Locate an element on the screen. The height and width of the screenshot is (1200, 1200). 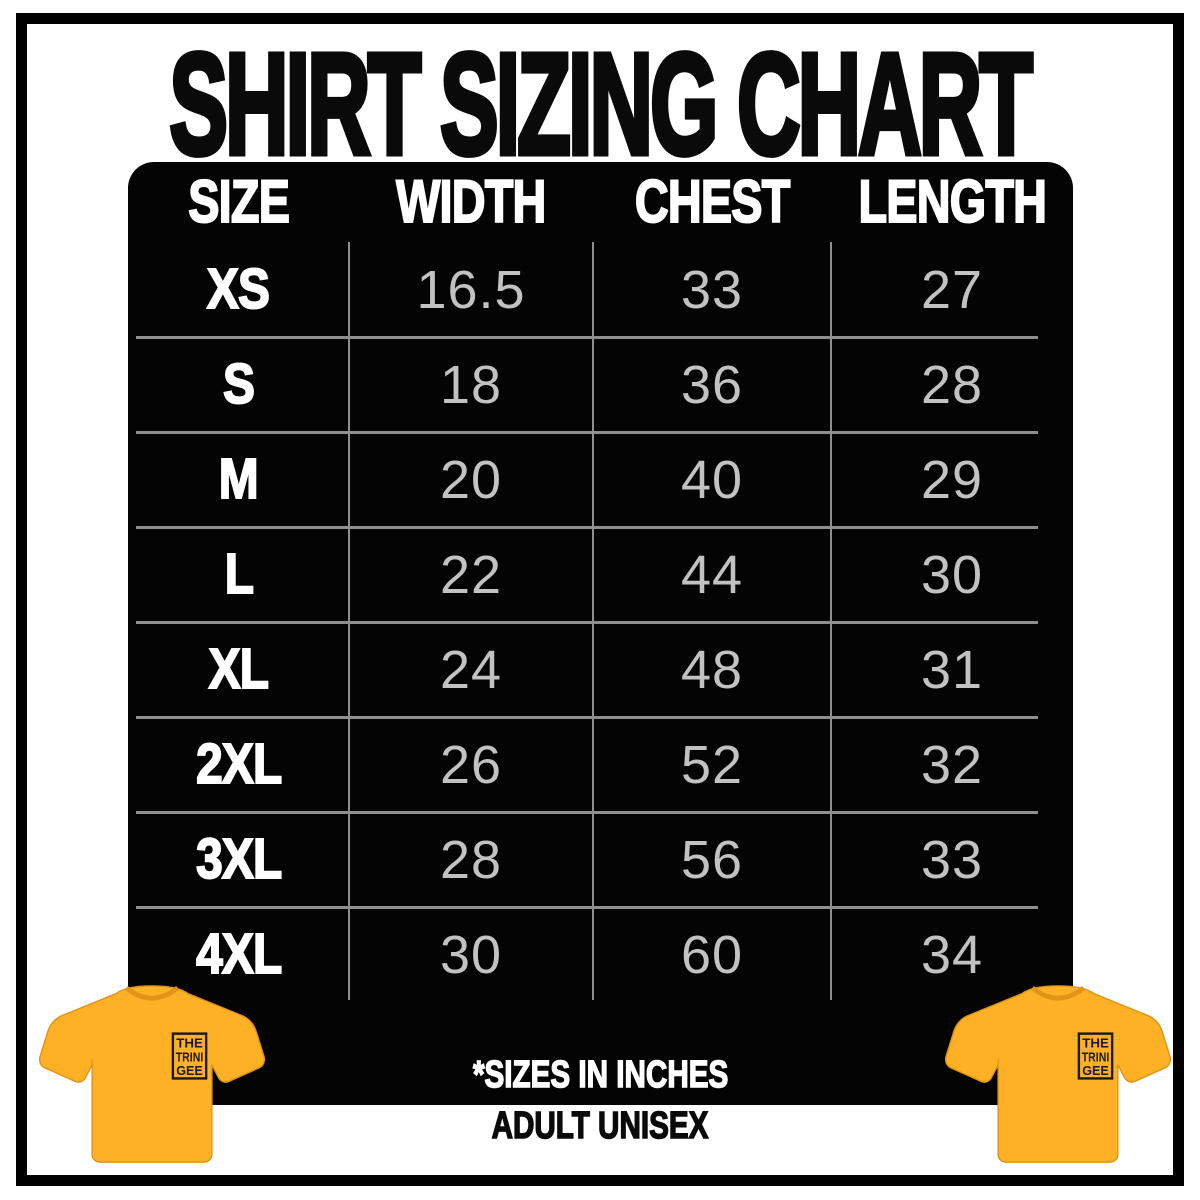
size-value-cell: 32 is located at coordinates (952, 764).